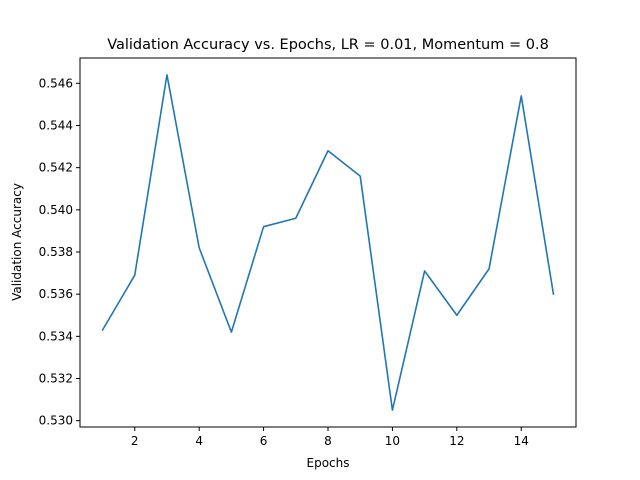 This screenshot has height=480, width=640. Describe the element at coordinates (264, 441) in the screenshot. I see `x-tick-label: 6` at that location.